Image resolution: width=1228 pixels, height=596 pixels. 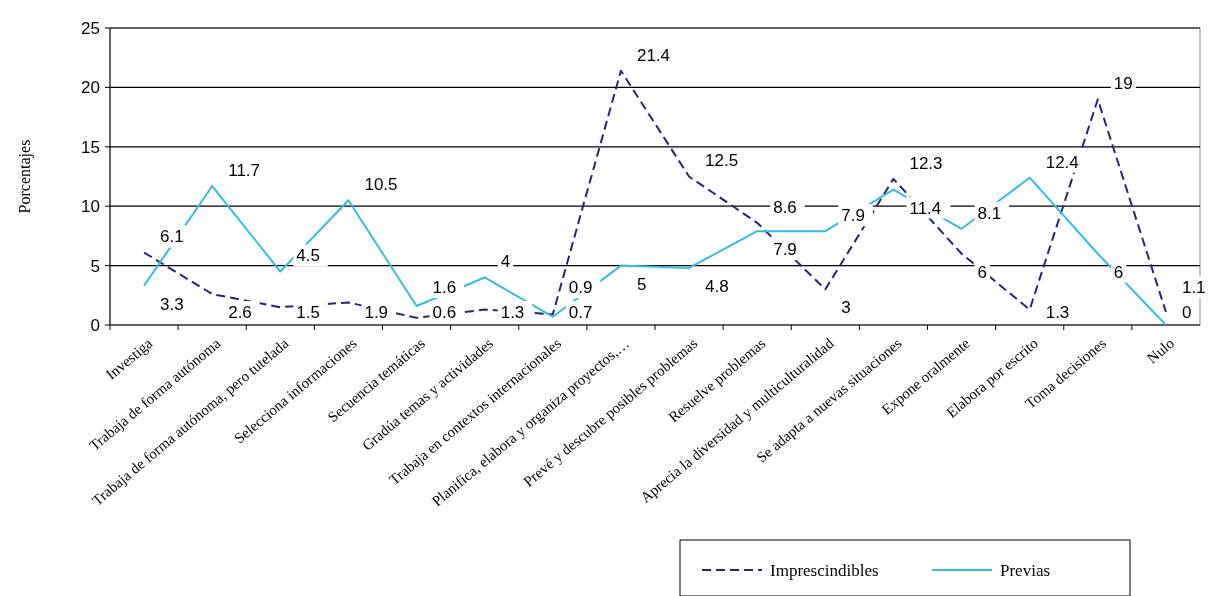 I want to click on data-label: 4.5, so click(x=308, y=256).